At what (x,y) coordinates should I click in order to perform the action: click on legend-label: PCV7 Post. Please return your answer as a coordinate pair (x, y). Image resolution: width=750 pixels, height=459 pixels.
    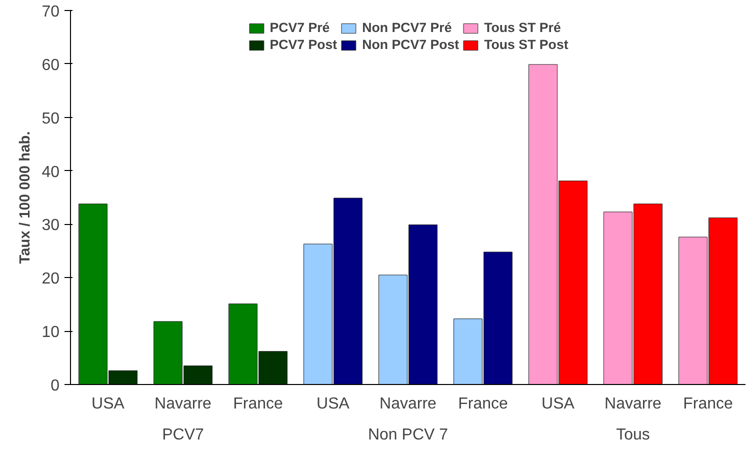
    Looking at the image, I should click on (304, 44).